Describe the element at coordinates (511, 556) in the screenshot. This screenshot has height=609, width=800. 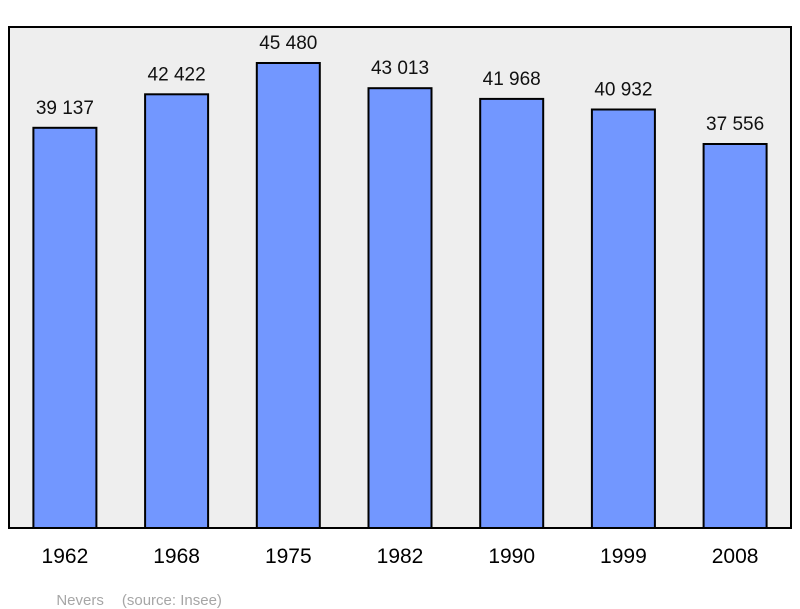
I see `x-tick-label-1990: 1990` at that location.